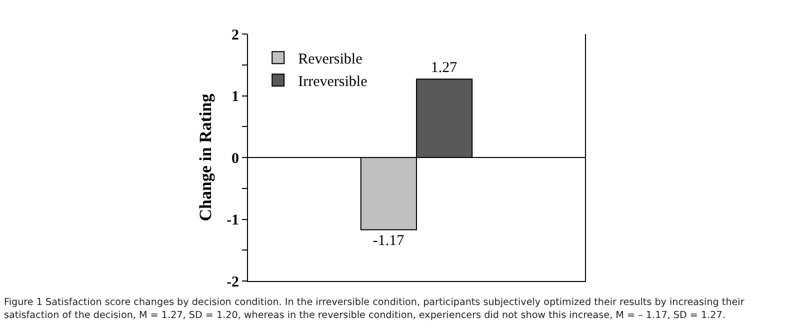  What do you see at coordinates (375, 309) in the screenshot?
I see `caption: Figure 1 Satisfaction score changes by decision condition. In the irreversible condition, participants subjectively optimized their results by increasing their satisfaction of the decision, M = 1.27, SD = 1.20, whereas in the reversible condition, experiencers did not show this increase, M = – 1.17, SD = 1.27.` at bounding box center [375, 309].